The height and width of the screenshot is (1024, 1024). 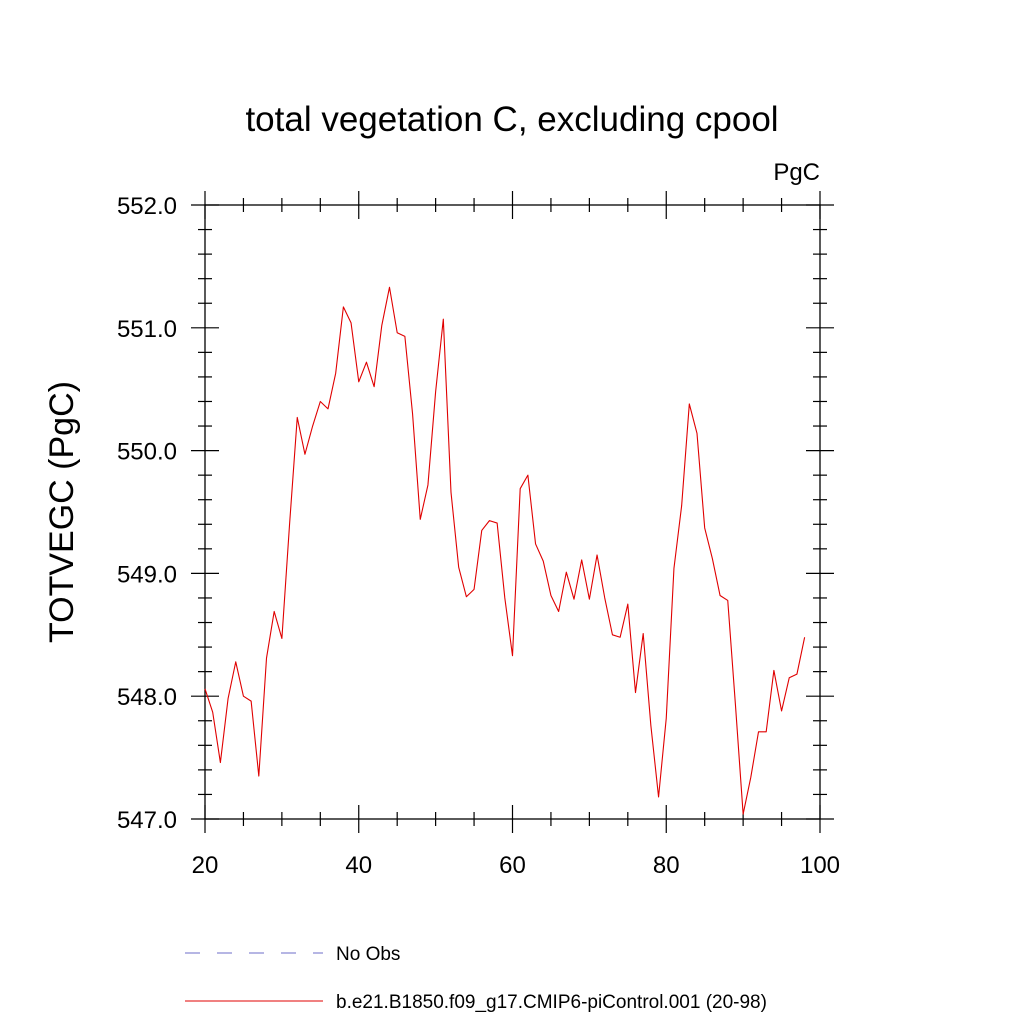 I want to click on y-tick-label: 551.0, so click(x=147, y=329).